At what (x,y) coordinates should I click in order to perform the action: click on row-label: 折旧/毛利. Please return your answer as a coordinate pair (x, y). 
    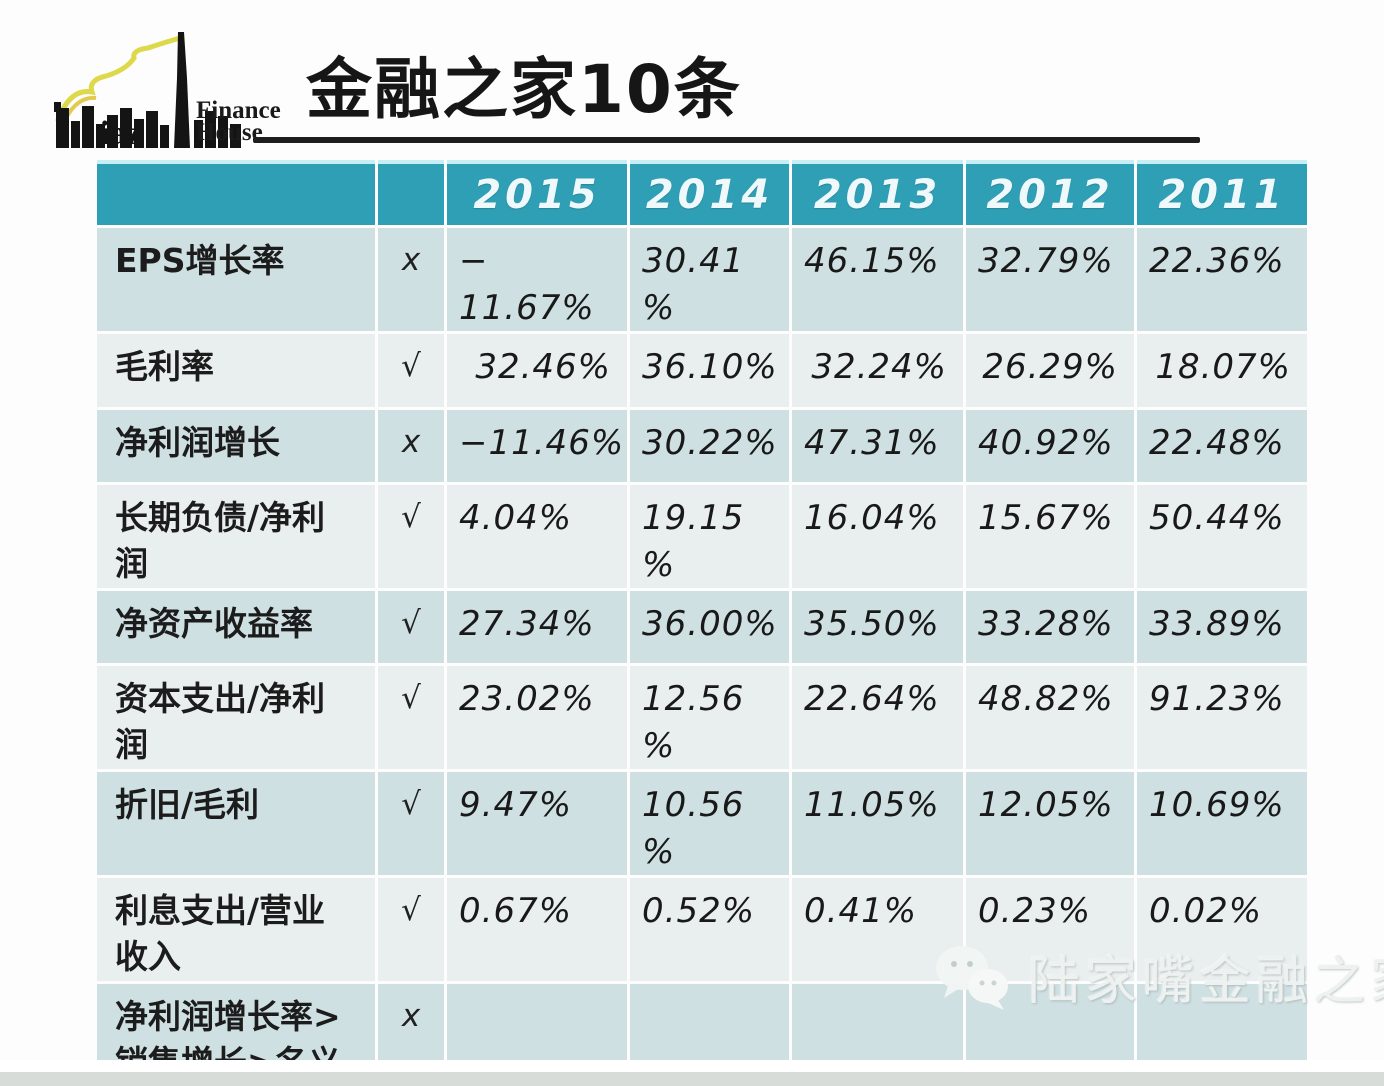
    Looking at the image, I should click on (236, 823).